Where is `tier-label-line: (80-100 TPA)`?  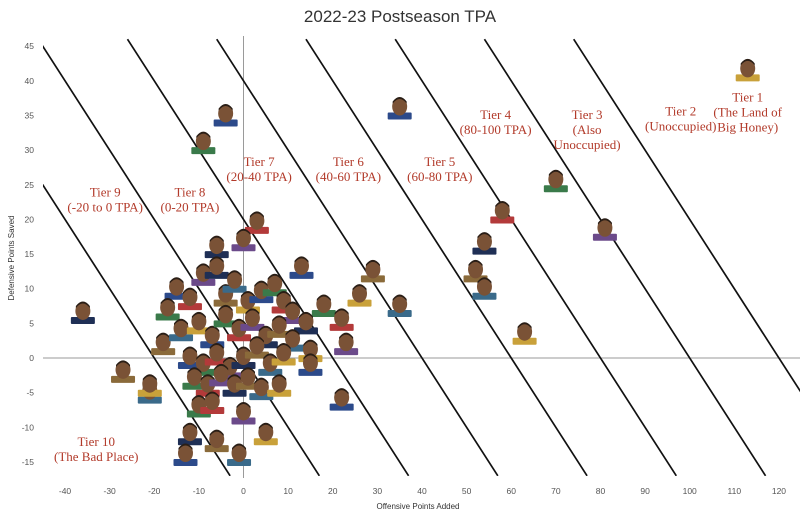 tier-label-line: (80-100 TPA) is located at coordinates (496, 129).